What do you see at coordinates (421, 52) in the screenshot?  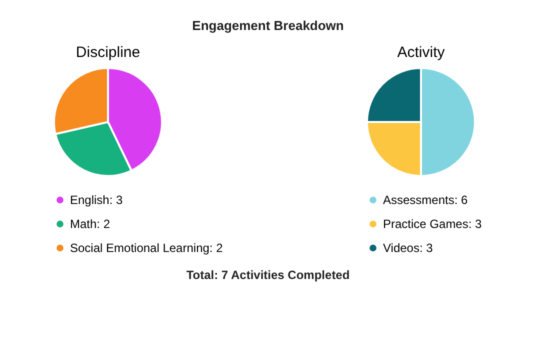 I see `chart-title: Activity` at bounding box center [421, 52].